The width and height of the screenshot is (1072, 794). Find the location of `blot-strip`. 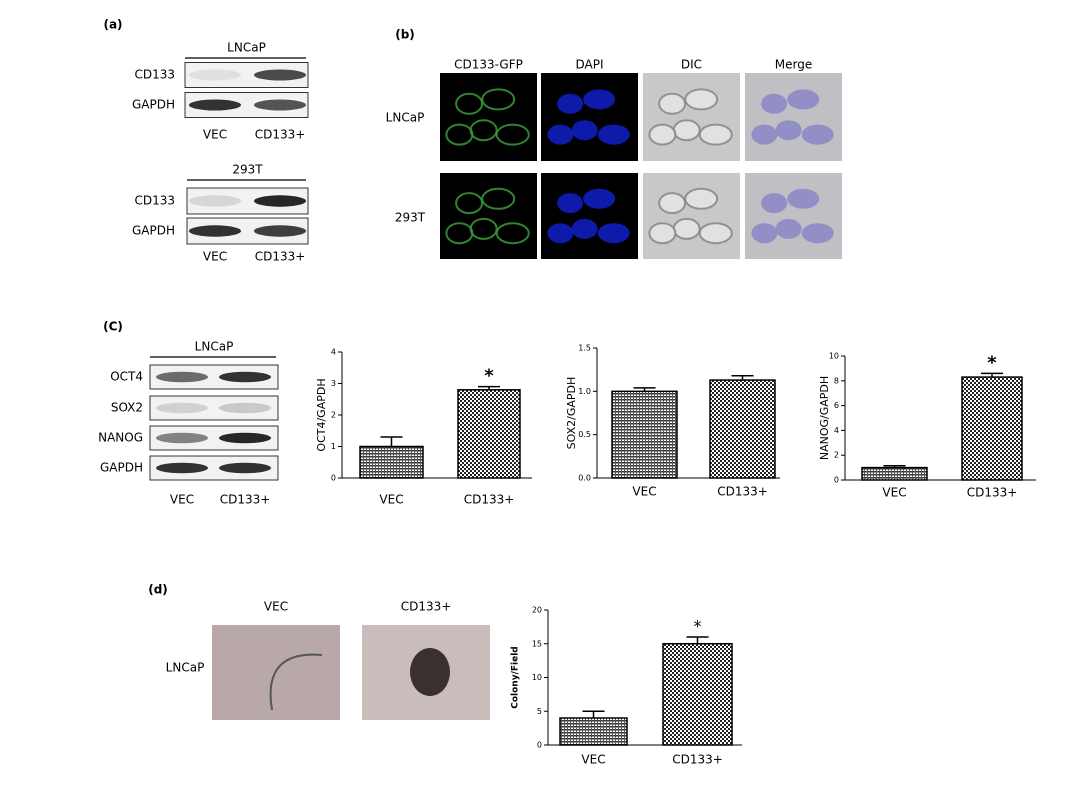

blot-strip is located at coordinates (214, 408).